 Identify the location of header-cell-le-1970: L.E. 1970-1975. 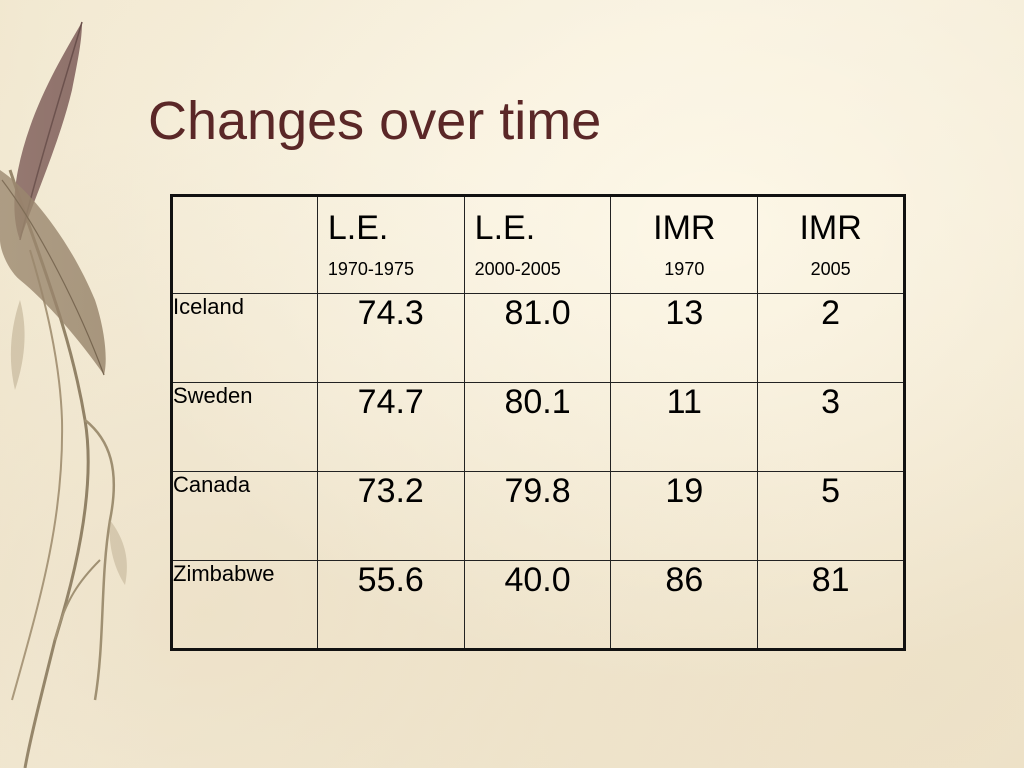
(390, 244).